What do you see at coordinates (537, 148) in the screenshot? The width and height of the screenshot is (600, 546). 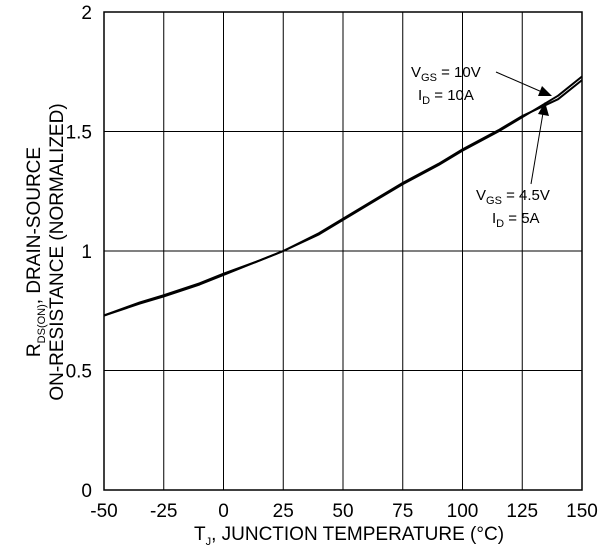 I see `annotation-arrow-4.5v` at bounding box center [537, 148].